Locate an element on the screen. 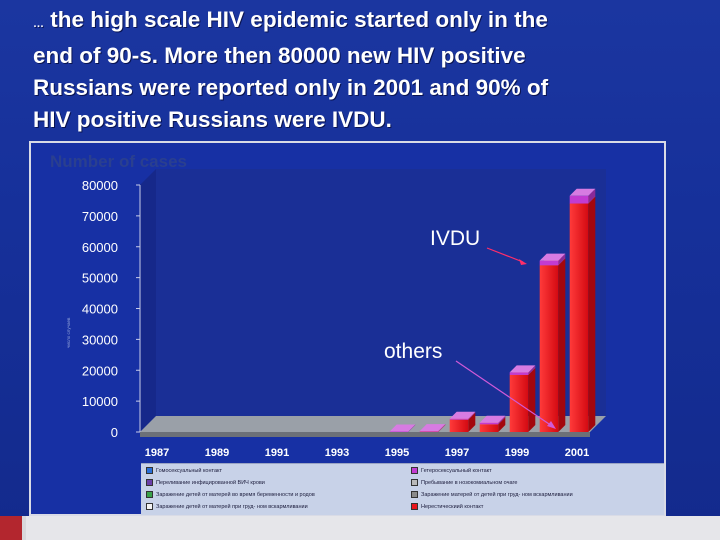 The image size is (720, 540). y-tick-label: 10000 is located at coordinates (100, 401).